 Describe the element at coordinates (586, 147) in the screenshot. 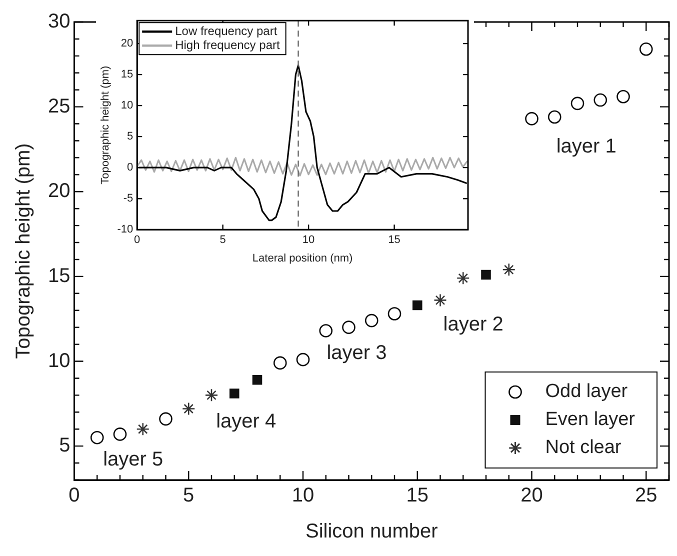

I see `annotation: layer 1` at that location.